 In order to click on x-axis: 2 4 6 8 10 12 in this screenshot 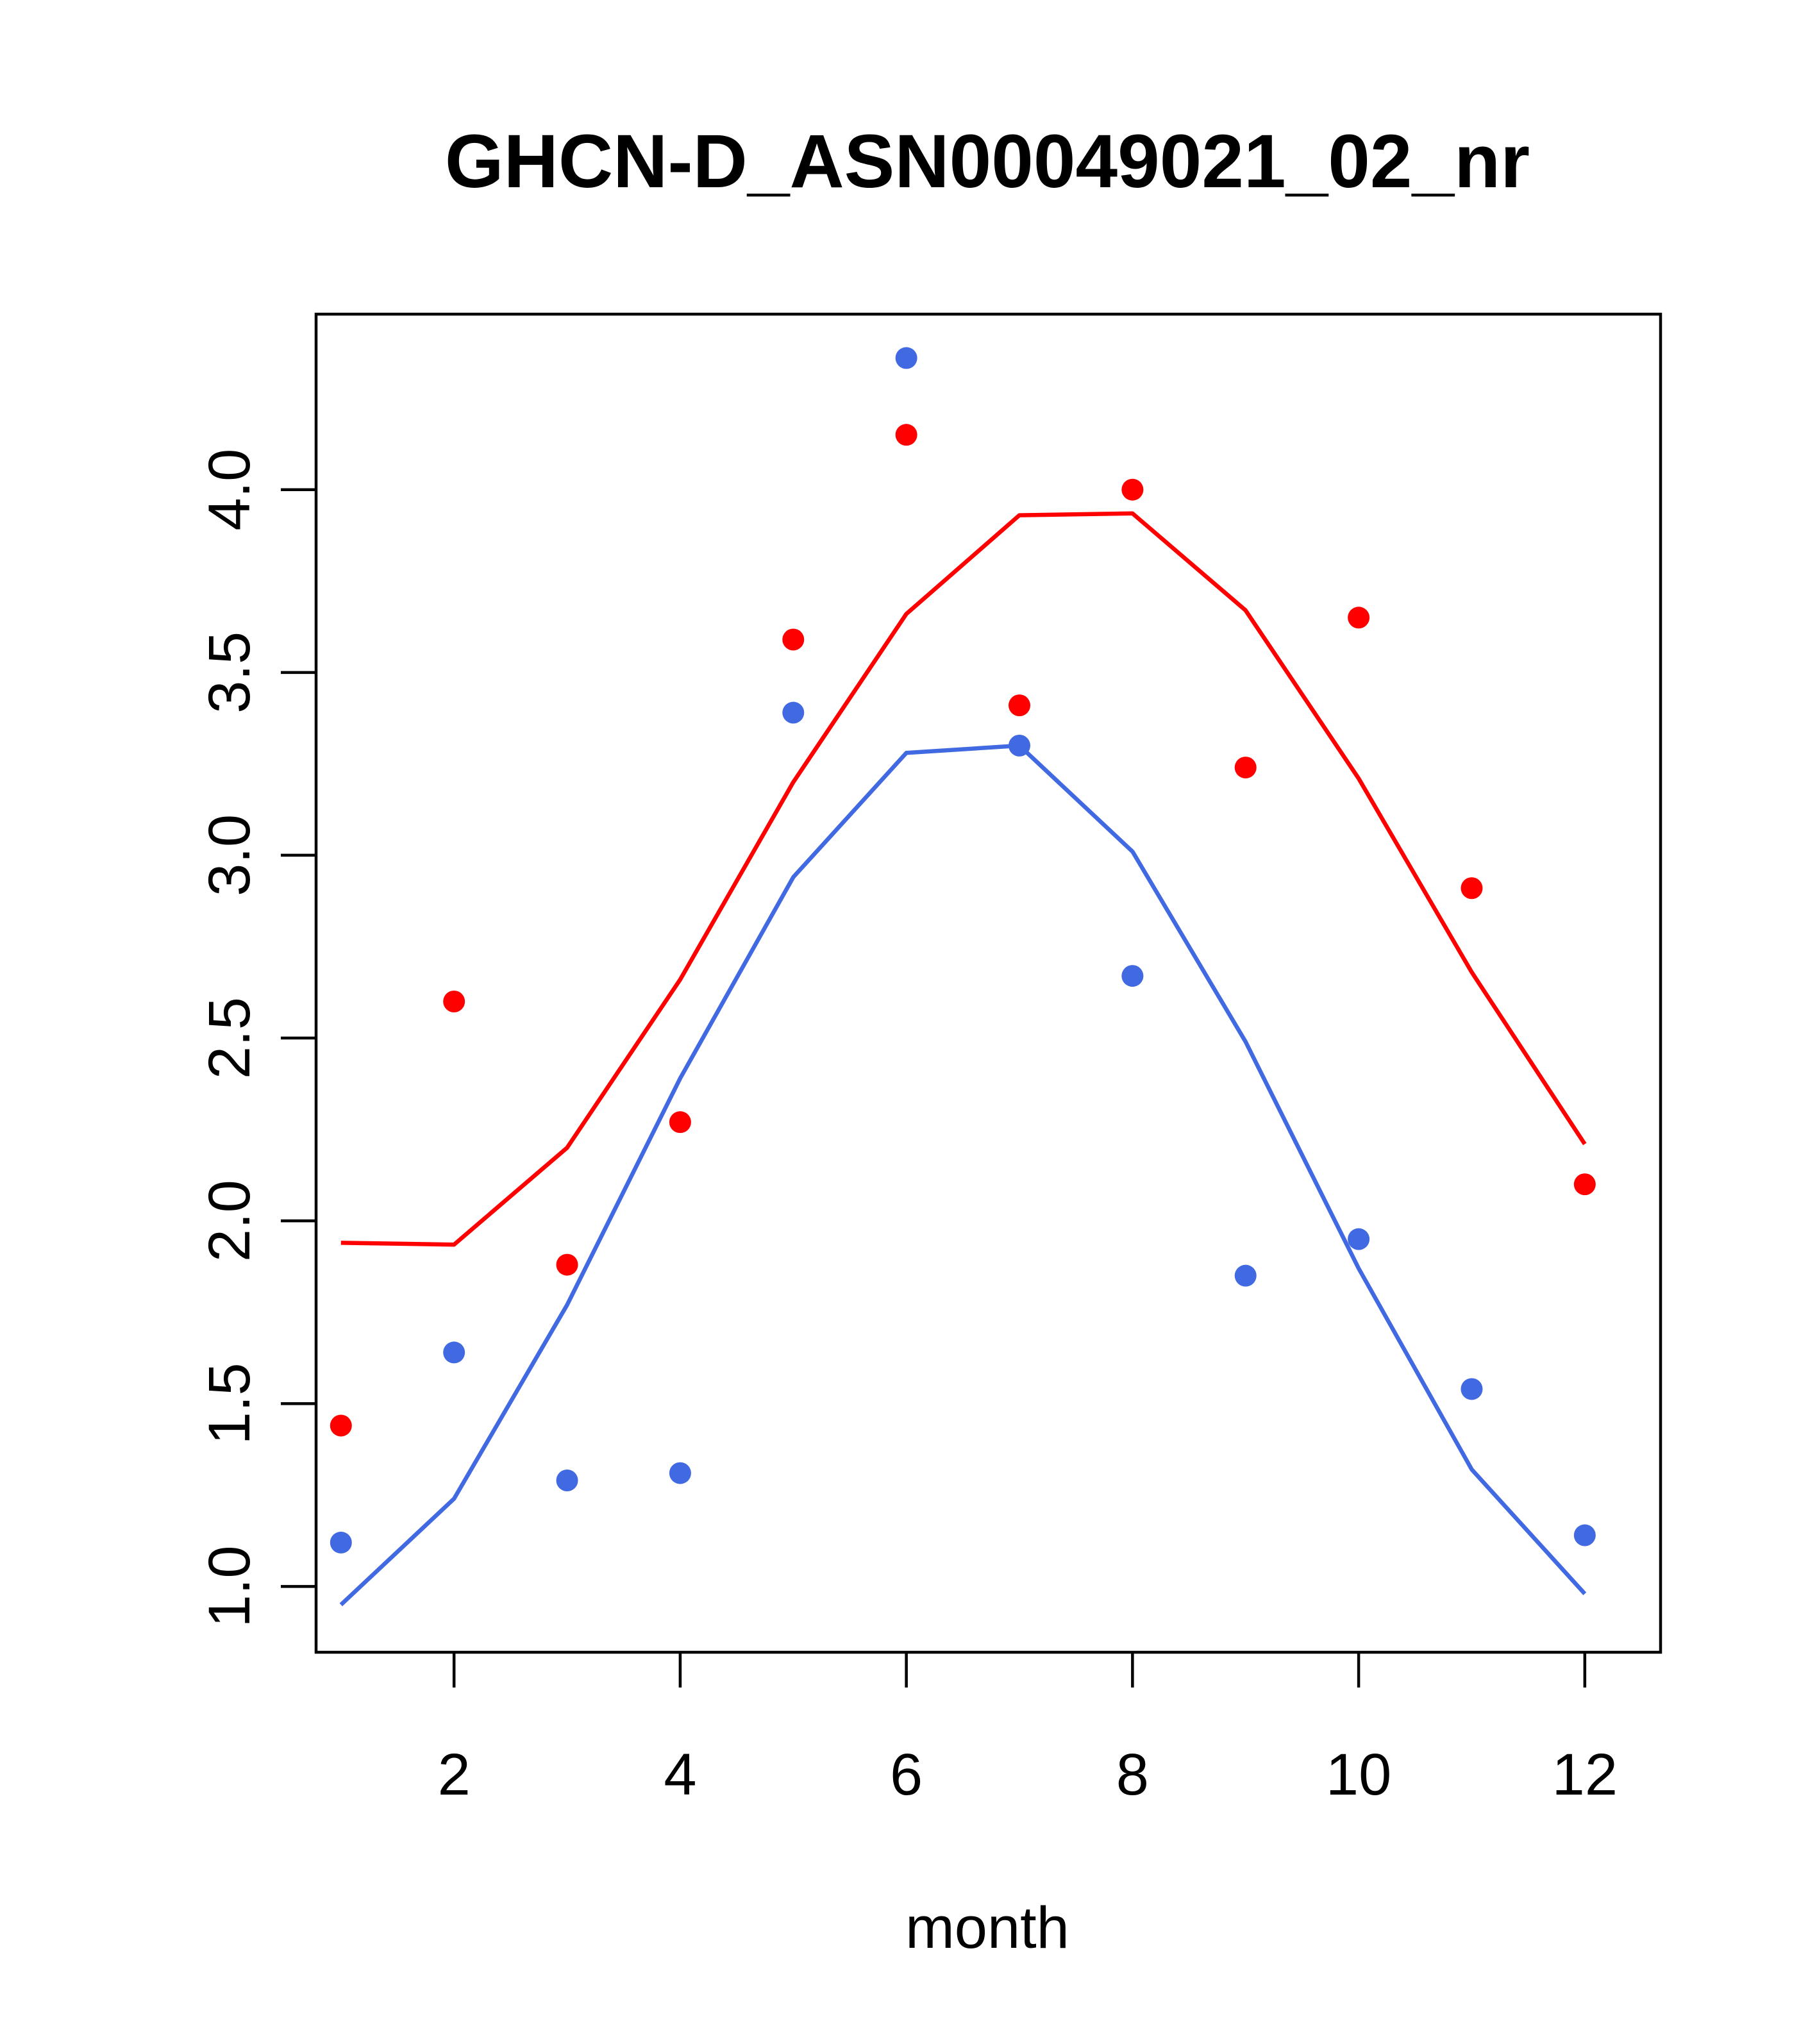, I will do `click(1028, 1730)`.